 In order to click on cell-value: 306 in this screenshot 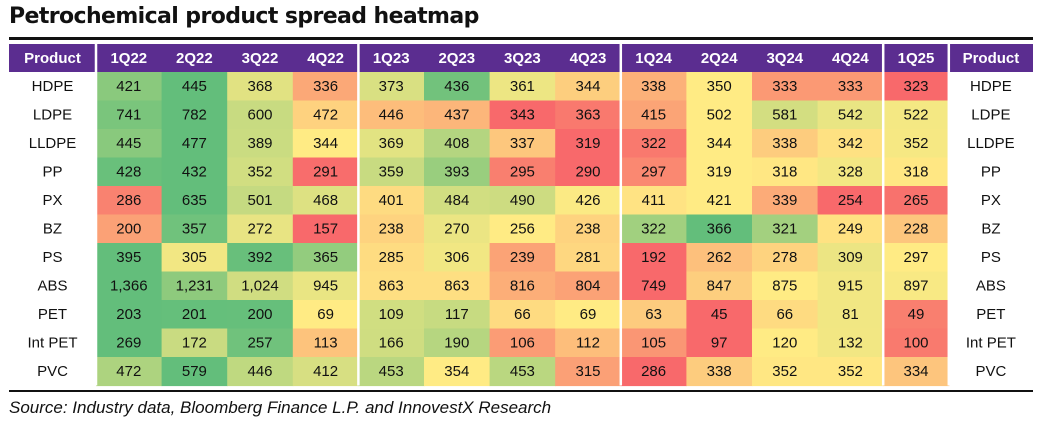, I will do `click(456, 257)`.